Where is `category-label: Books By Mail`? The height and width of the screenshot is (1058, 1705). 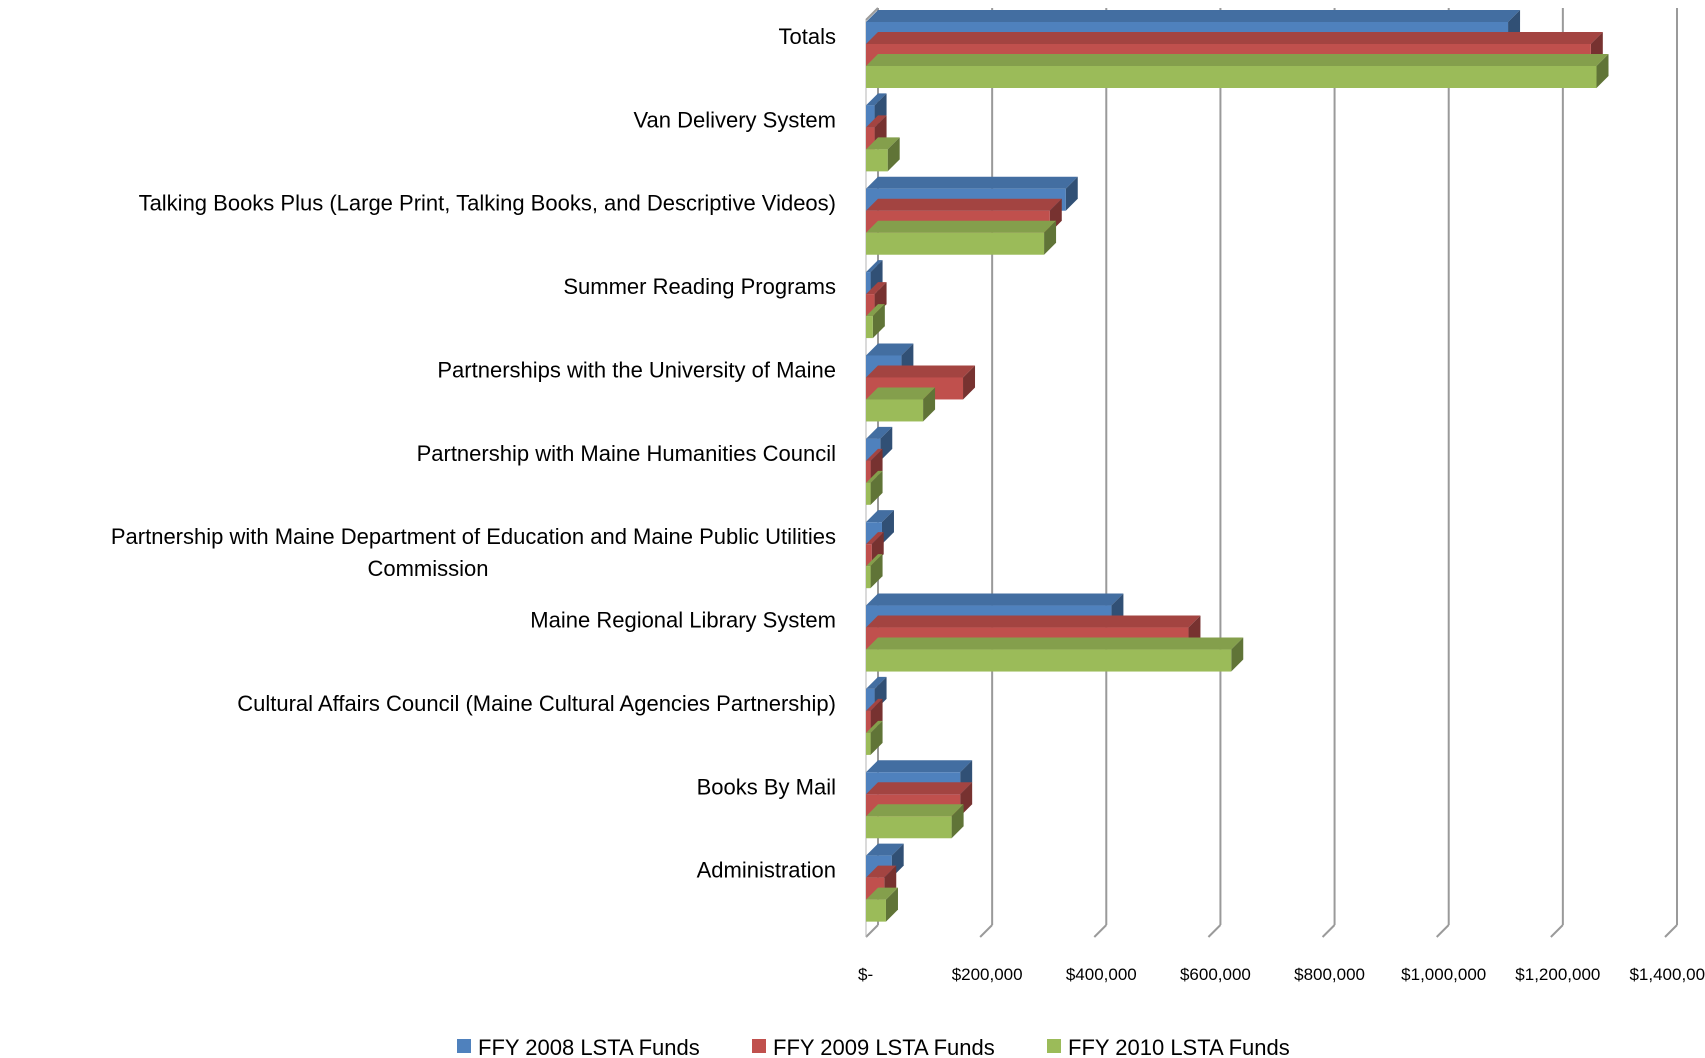
category-label: Books By Mail is located at coordinates (766, 786).